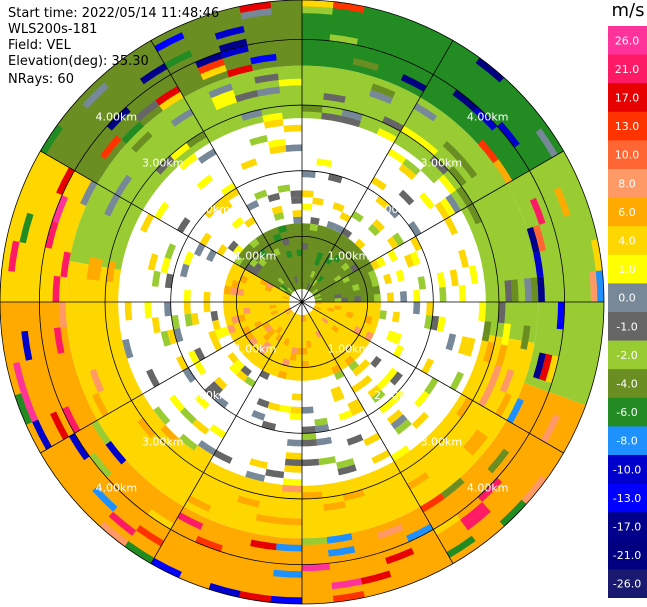 The width and height of the screenshot is (647, 607). What do you see at coordinates (349, 256) in the screenshot?
I see `range-ring-label: 1.00km` at bounding box center [349, 256].